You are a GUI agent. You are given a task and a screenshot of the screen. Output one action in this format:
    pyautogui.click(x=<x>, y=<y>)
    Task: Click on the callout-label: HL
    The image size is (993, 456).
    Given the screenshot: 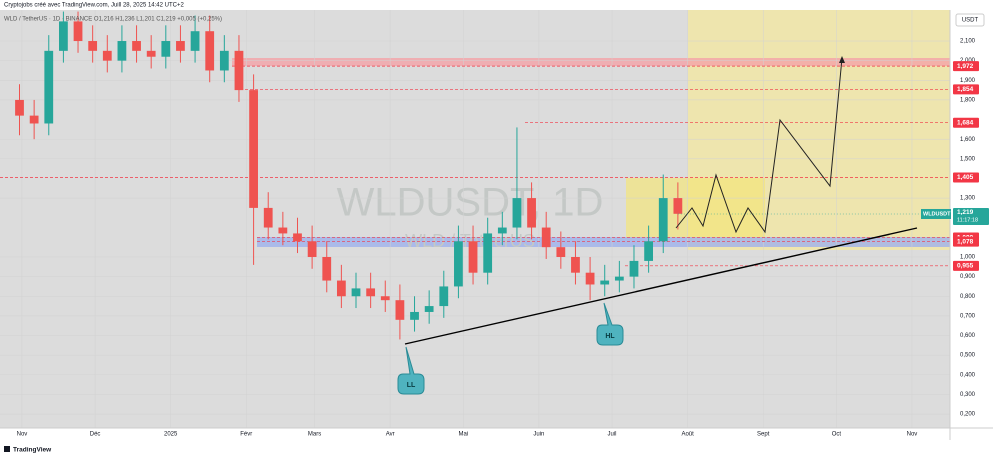 What is the action you would take?
    pyautogui.click(x=610, y=336)
    